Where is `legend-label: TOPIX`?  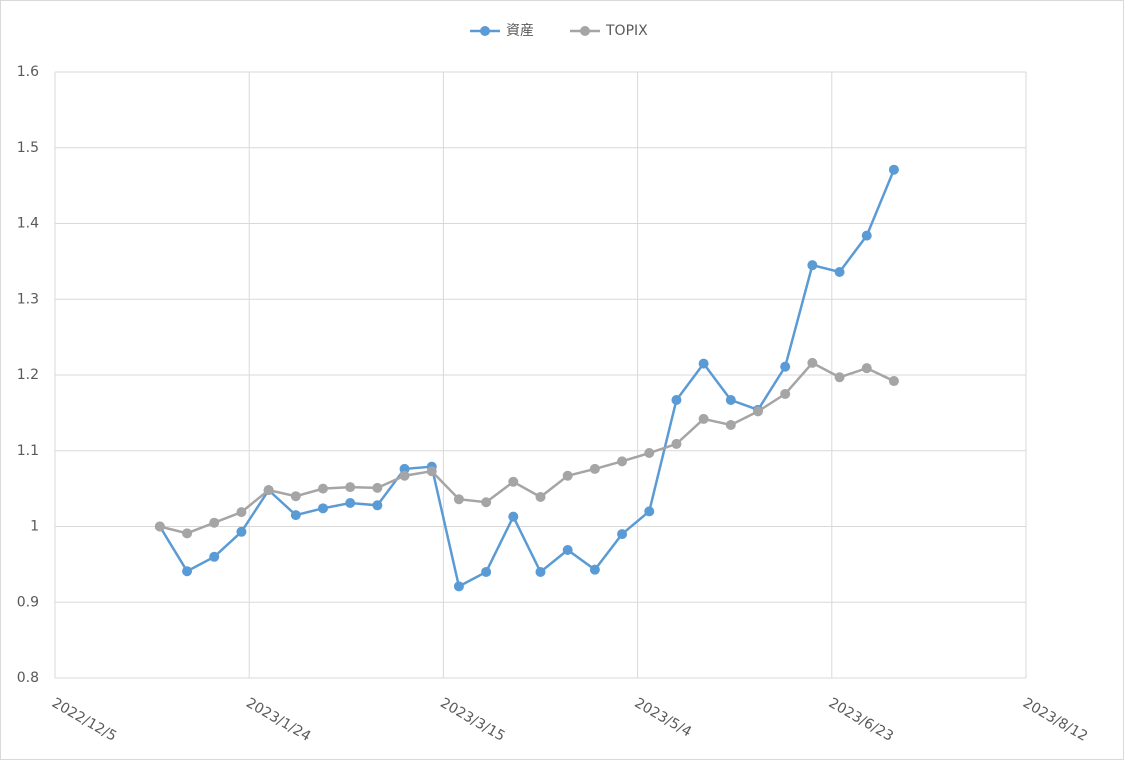 legend-label: TOPIX is located at coordinates (626, 31).